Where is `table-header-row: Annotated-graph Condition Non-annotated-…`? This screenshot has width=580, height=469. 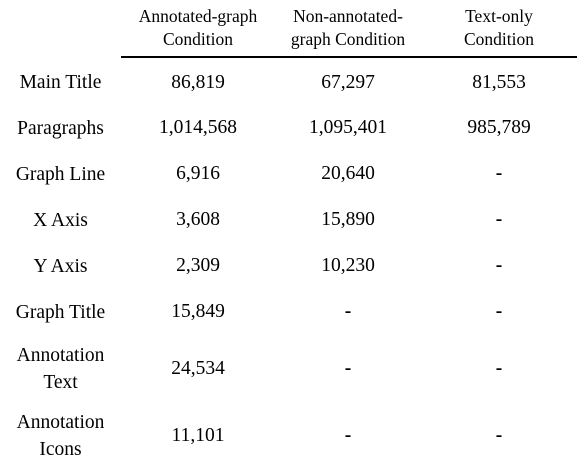
table-header-row: Annotated-graph Condition Non-annotated-… is located at coordinates (288, 29).